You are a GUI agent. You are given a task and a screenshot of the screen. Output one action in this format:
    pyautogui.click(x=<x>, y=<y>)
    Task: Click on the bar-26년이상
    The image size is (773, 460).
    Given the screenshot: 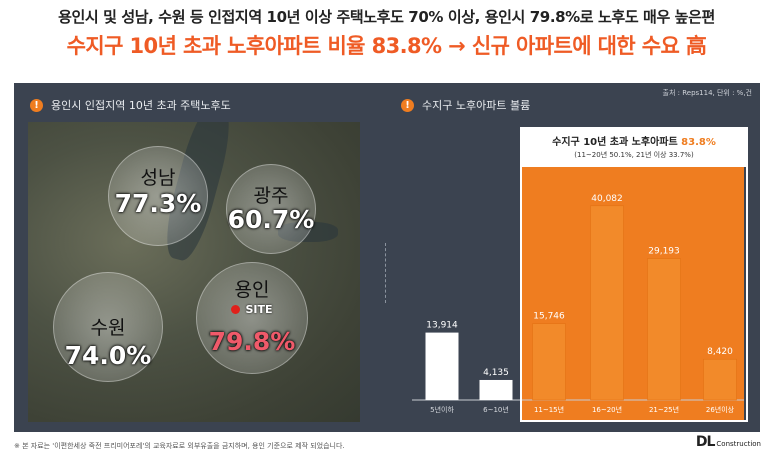 What is the action you would take?
    pyautogui.click(x=720, y=379)
    